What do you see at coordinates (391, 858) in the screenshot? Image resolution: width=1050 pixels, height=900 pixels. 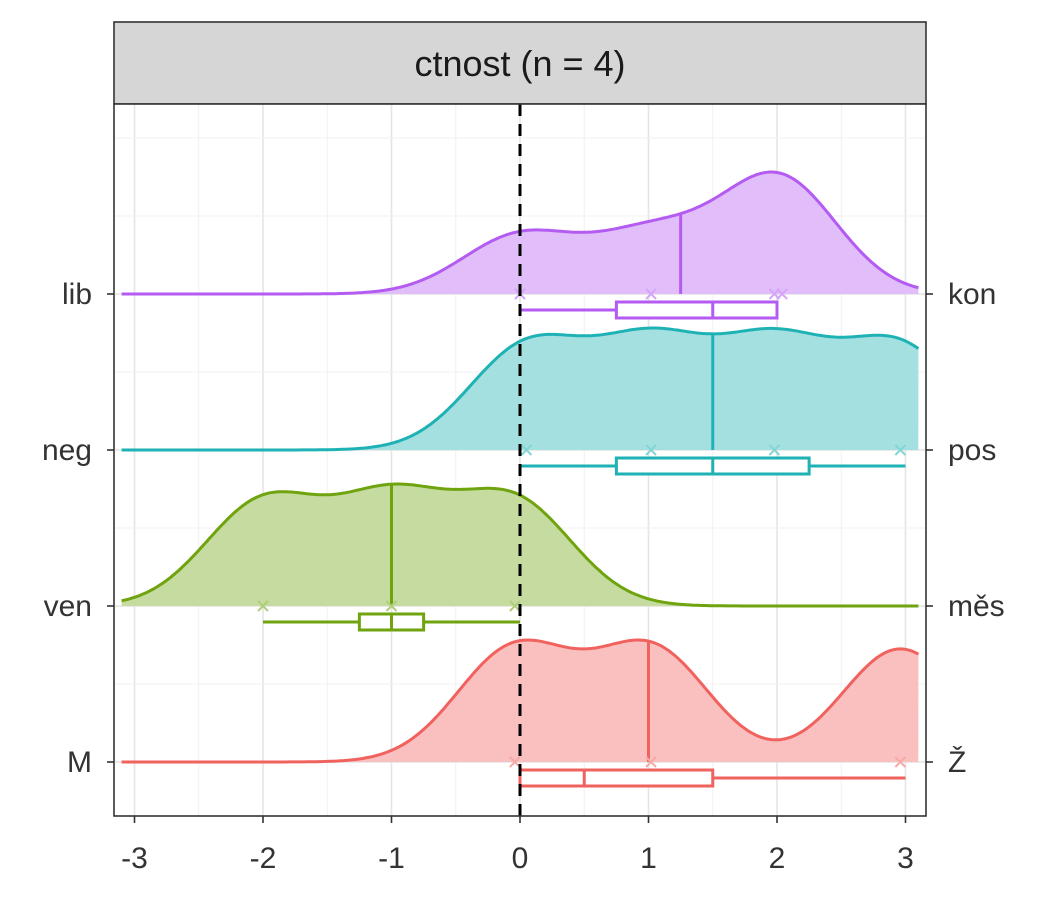 I see `x-tick-label: -1` at bounding box center [391, 858].